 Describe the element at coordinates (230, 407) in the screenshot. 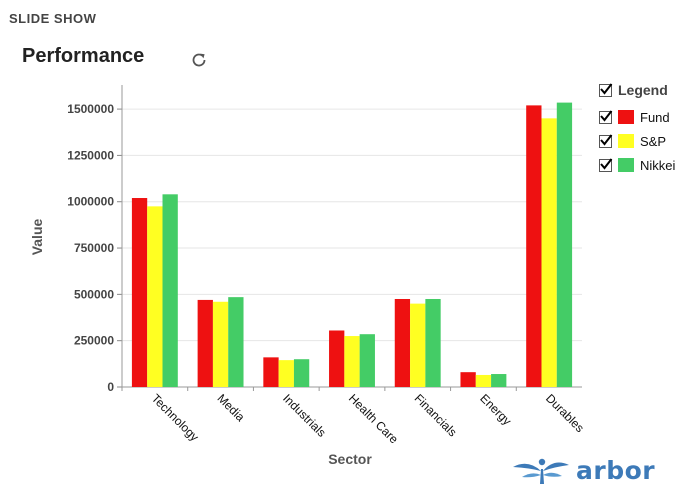

I see `x-tick-label: Media` at that location.